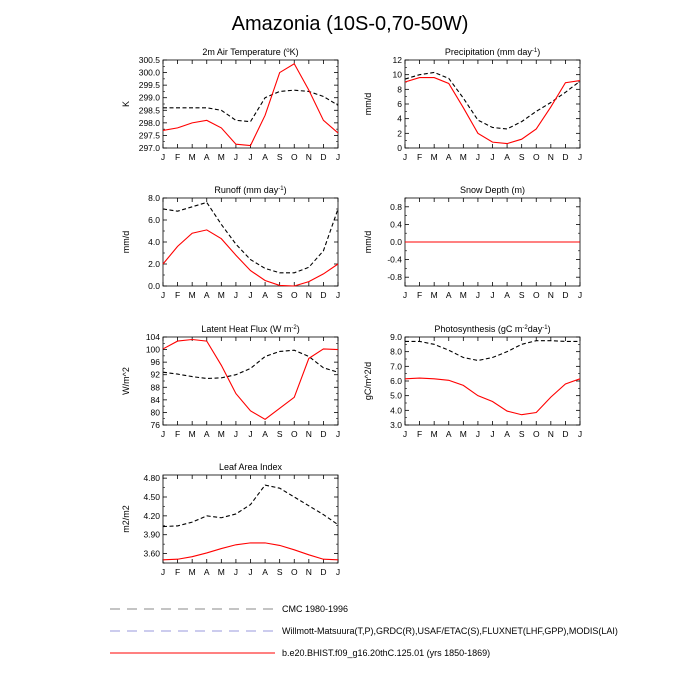 The height and width of the screenshot is (700, 700). Describe the element at coordinates (154, 220) in the screenshot. I see `y-tick-label: 6.0` at that location.